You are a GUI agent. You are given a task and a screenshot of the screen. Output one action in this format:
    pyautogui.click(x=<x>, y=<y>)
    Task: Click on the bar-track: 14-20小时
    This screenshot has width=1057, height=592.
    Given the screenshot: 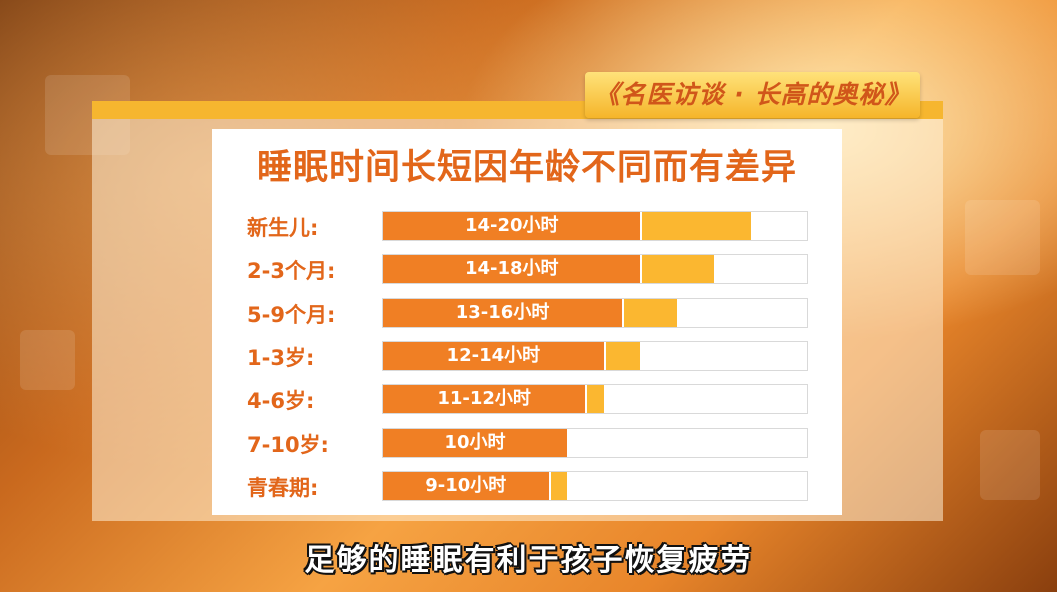 What is the action you would take?
    pyautogui.click(x=595, y=226)
    